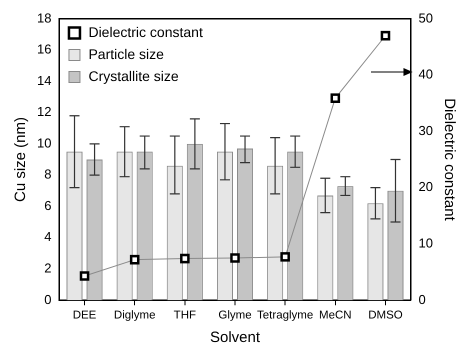  I want to click on y-axis-title: Cu size (nm), so click(21, 159).